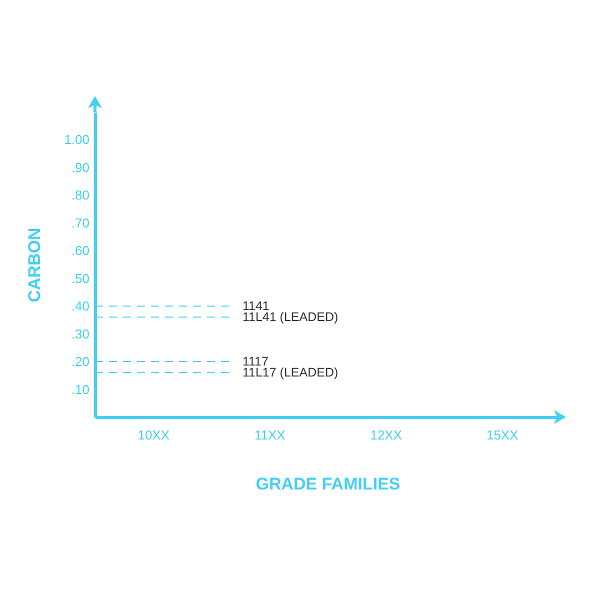 The image size is (600, 599). Describe the element at coordinates (328, 484) in the screenshot. I see `x-axis-title: GRADE FAMILIES` at that location.